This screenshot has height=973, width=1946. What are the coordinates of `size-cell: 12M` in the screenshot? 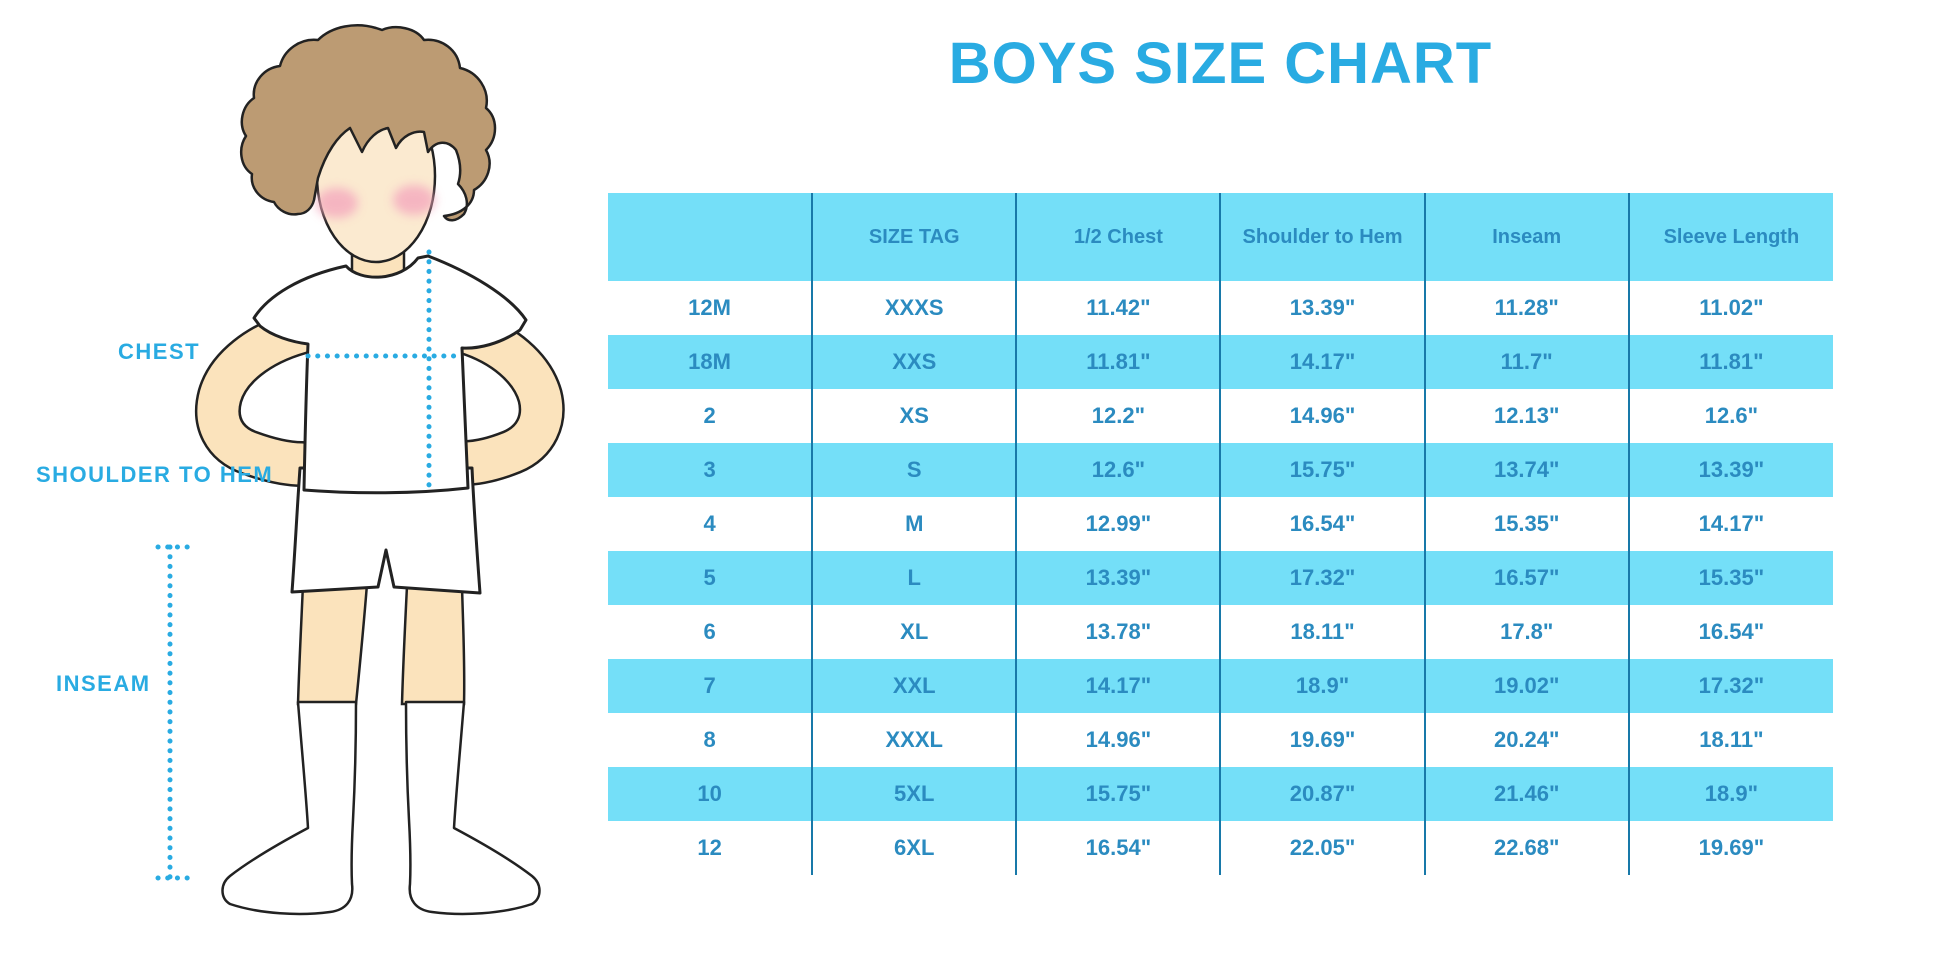 It's located at (709, 307).